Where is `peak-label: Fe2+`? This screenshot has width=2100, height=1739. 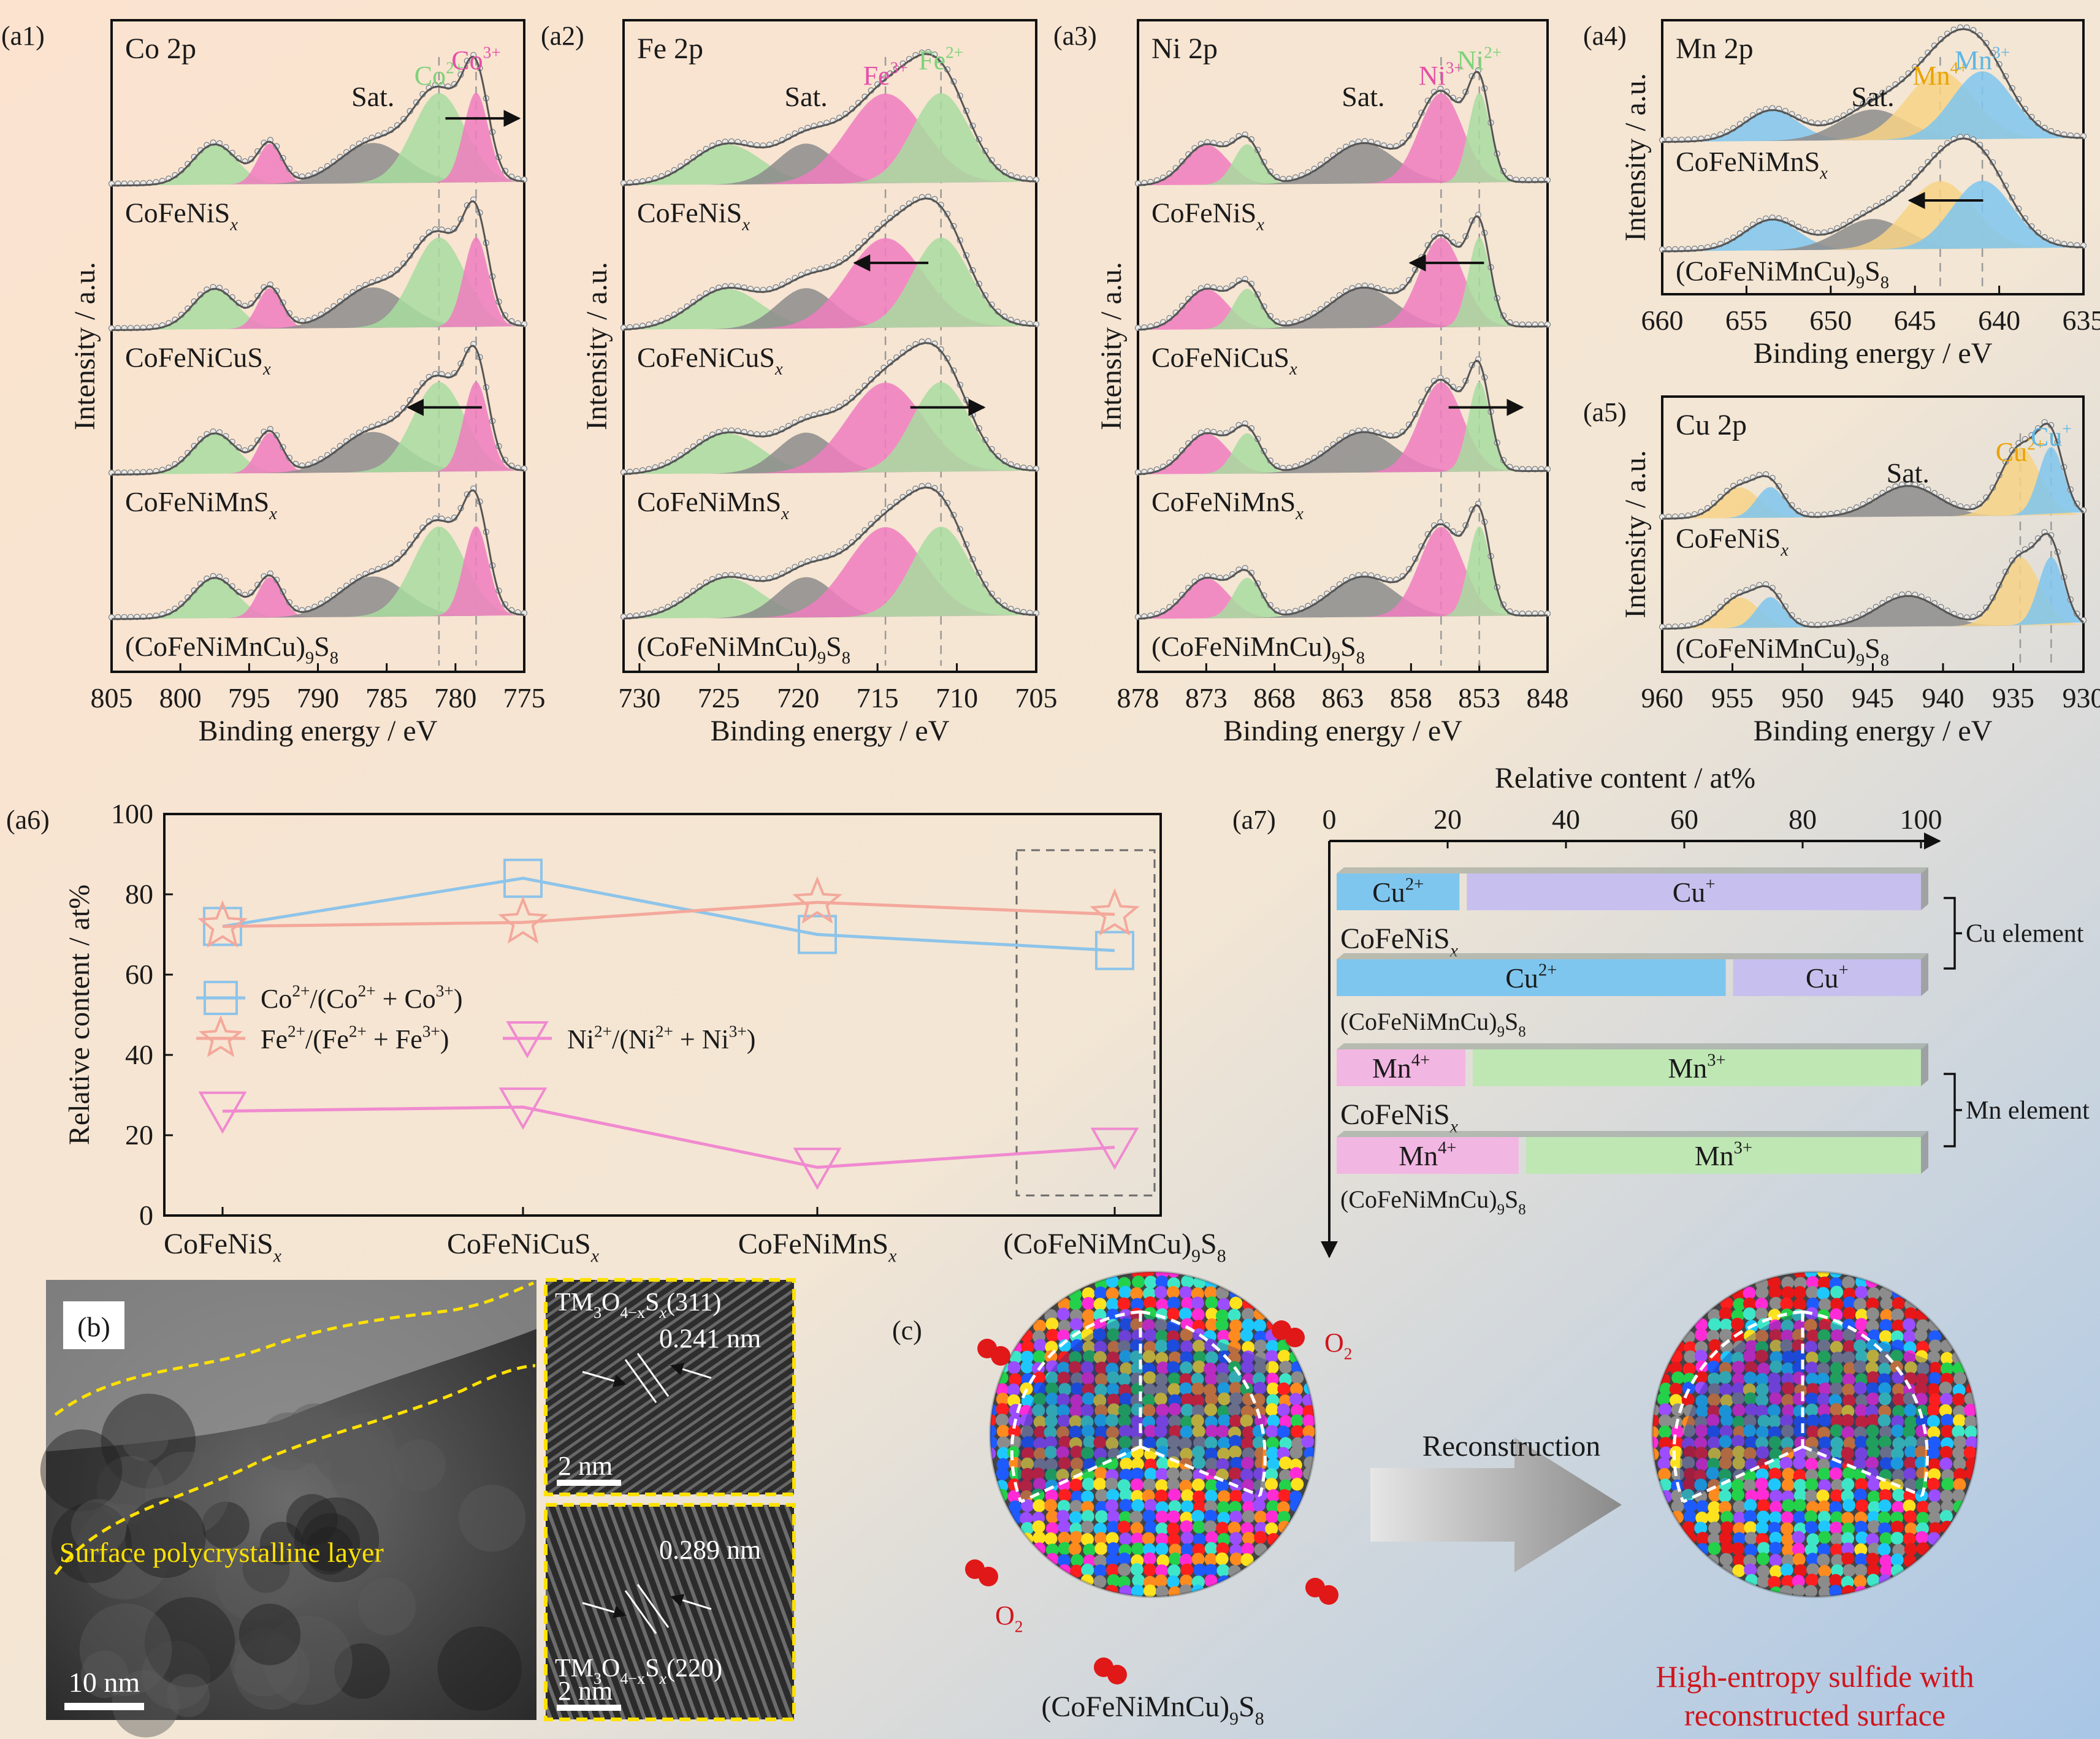
peak-label: Fe2+ is located at coordinates (940, 59).